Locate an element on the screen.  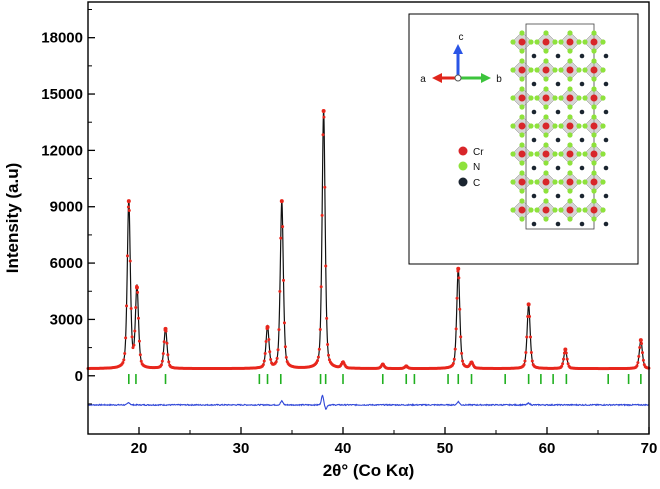
element-legend: Cr N C is located at coordinates (471, 167).